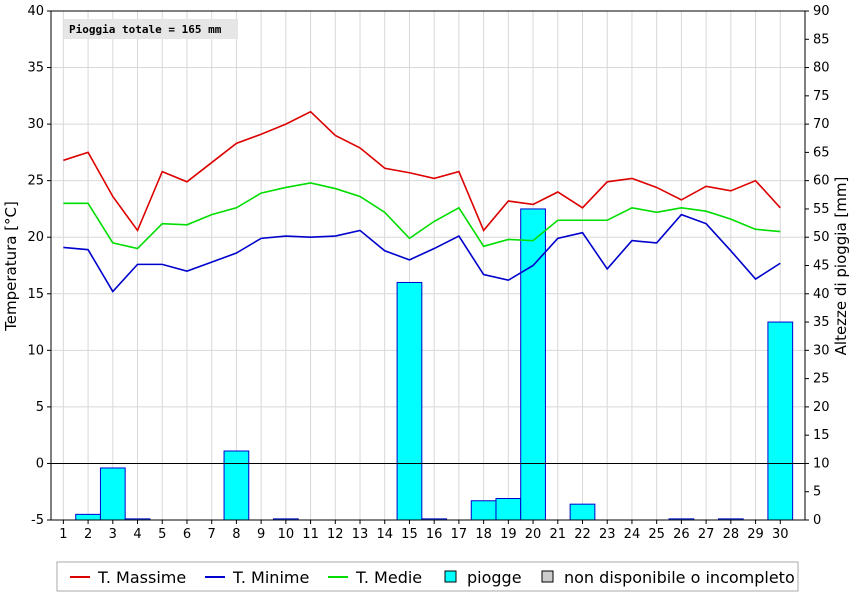 The height and width of the screenshot is (600, 865). What do you see at coordinates (821, 463) in the screenshot?
I see `y2-tick-label: 10` at bounding box center [821, 463].